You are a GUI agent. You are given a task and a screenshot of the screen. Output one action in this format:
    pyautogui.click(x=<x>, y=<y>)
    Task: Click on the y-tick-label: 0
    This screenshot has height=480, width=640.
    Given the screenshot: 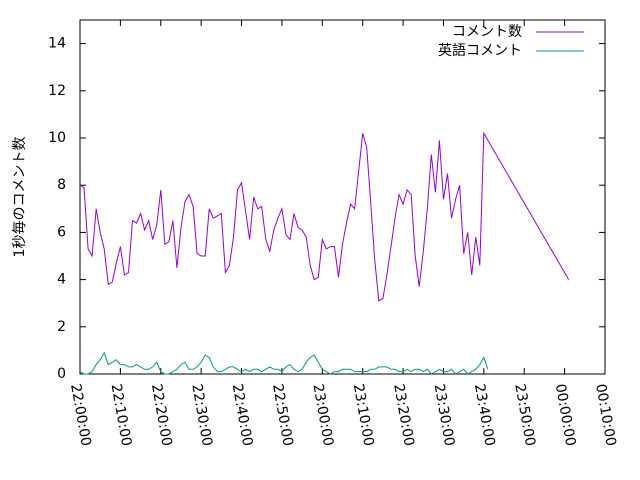 What is the action you would take?
    pyautogui.click(x=61, y=374)
    